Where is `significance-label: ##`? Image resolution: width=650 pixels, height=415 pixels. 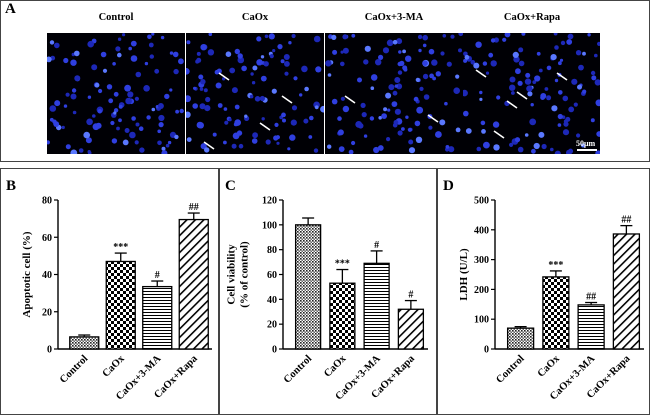 significance-label: ## is located at coordinates (626, 220).